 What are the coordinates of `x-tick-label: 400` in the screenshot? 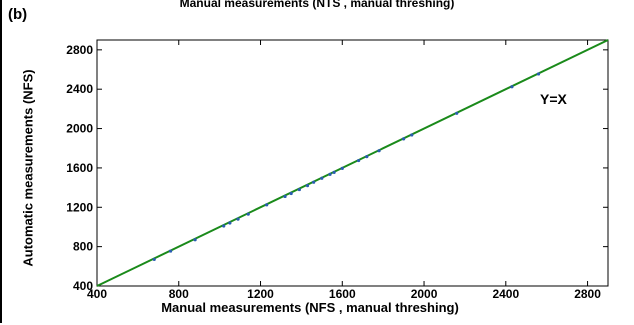 It's located at (97, 294).